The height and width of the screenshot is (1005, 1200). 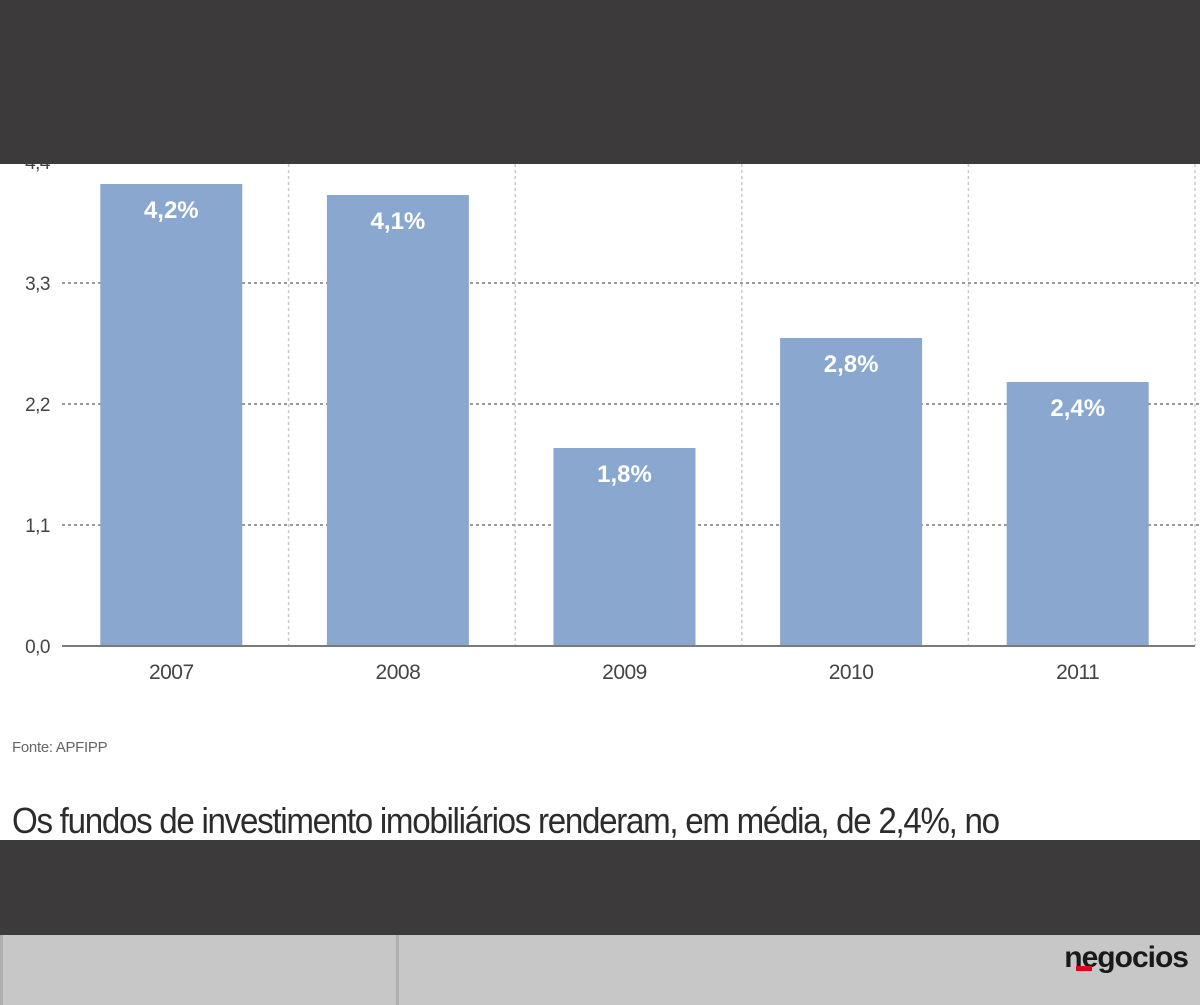 What do you see at coordinates (1077, 514) in the screenshot?
I see `bar-2011` at bounding box center [1077, 514].